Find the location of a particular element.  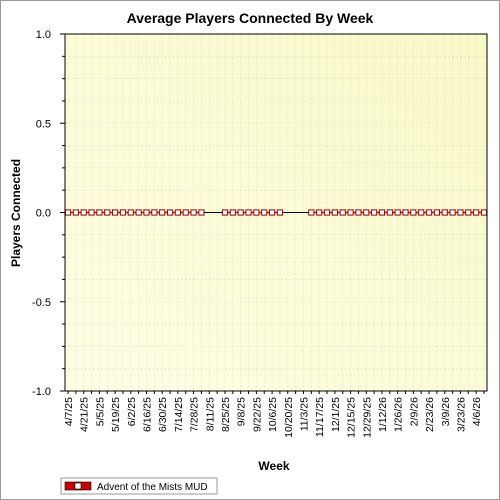

x-axis-label: Week is located at coordinates (273, 466).